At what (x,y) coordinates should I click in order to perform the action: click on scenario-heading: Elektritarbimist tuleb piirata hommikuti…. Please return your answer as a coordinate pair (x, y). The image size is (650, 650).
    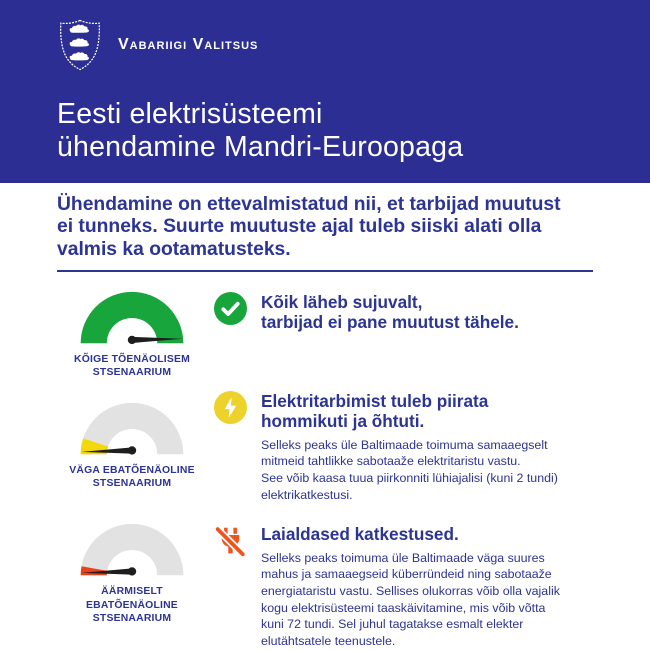
    Looking at the image, I should click on (409, 411).